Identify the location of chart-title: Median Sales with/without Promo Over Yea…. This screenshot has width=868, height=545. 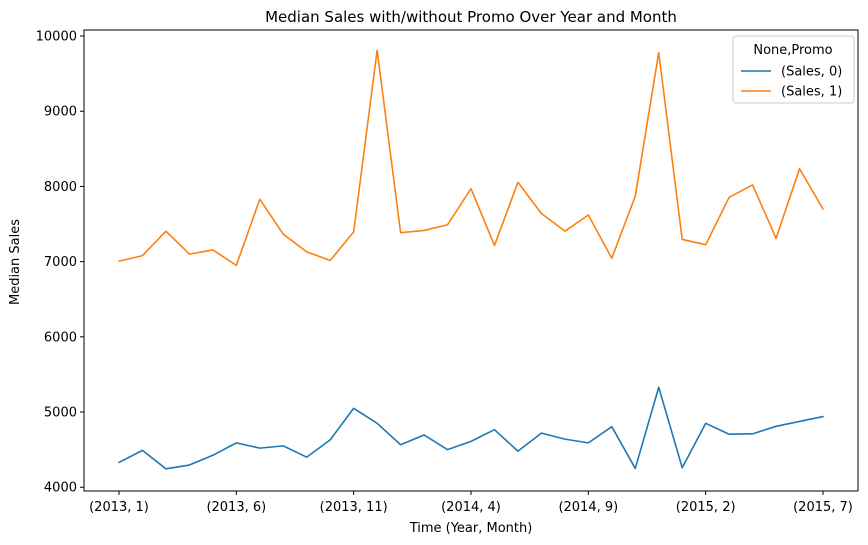
(471, 17).